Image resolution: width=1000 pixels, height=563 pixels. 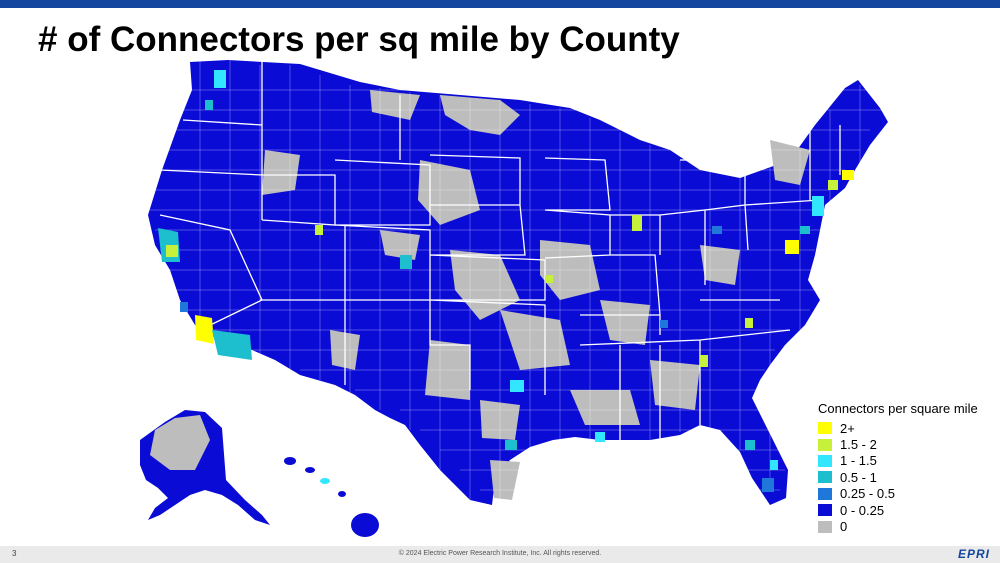 What do you see at coordinates (867, 494) in the screenshot?
I see `legend-label: 0.25 - 0.5` at bounding box center [867, 494].